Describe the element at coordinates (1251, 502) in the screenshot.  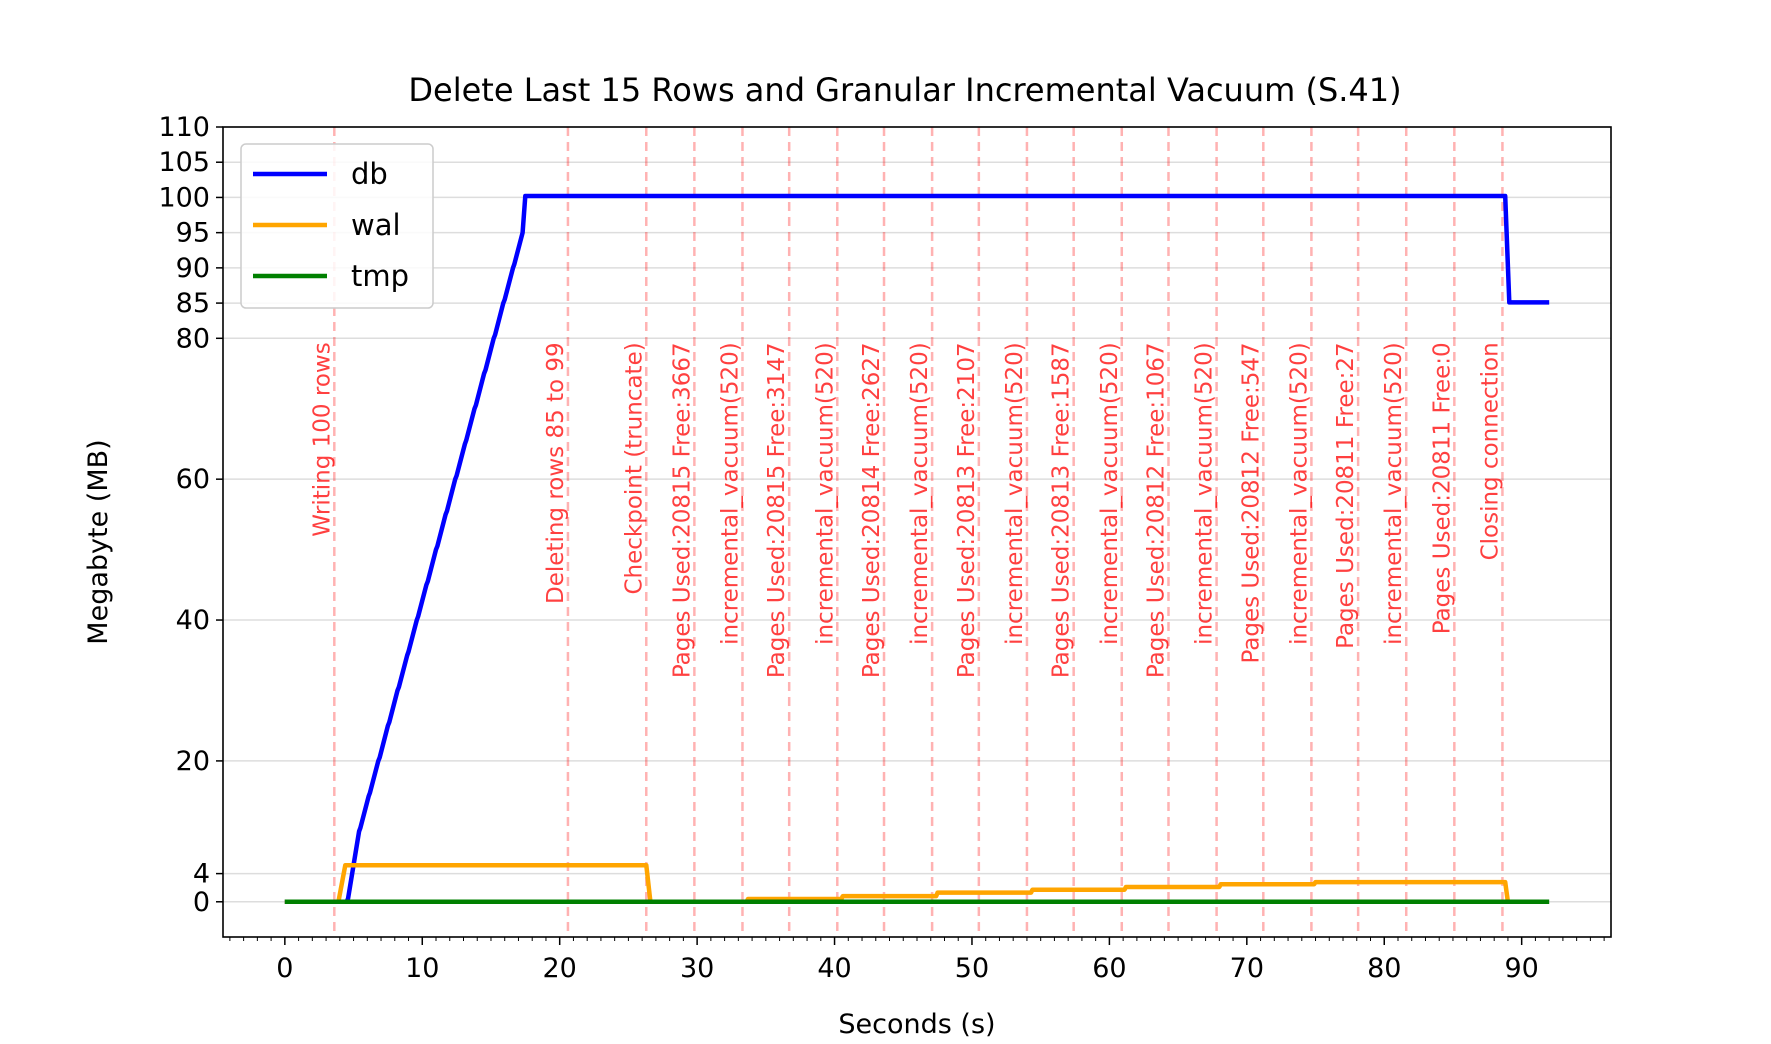
I see `annotation-label: Pages Used:20812 Free:547` at that location.